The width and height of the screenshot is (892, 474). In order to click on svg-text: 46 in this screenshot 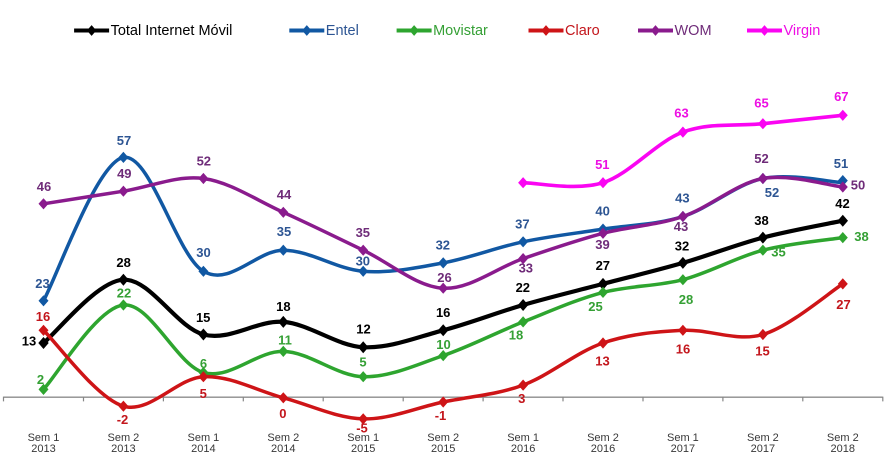, I will do `click(44, 186)`.